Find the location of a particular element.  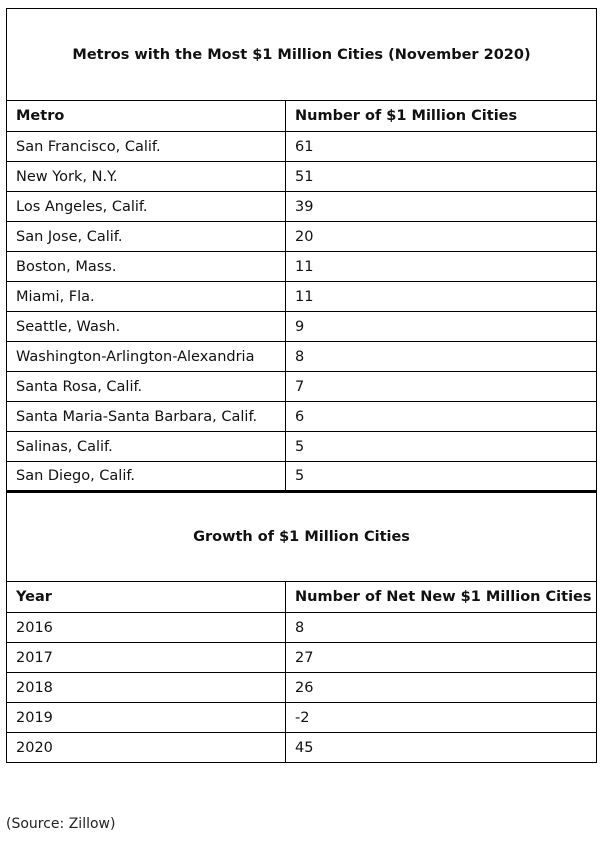

year-row: 2017 27 is located at coordinates (302, 657).